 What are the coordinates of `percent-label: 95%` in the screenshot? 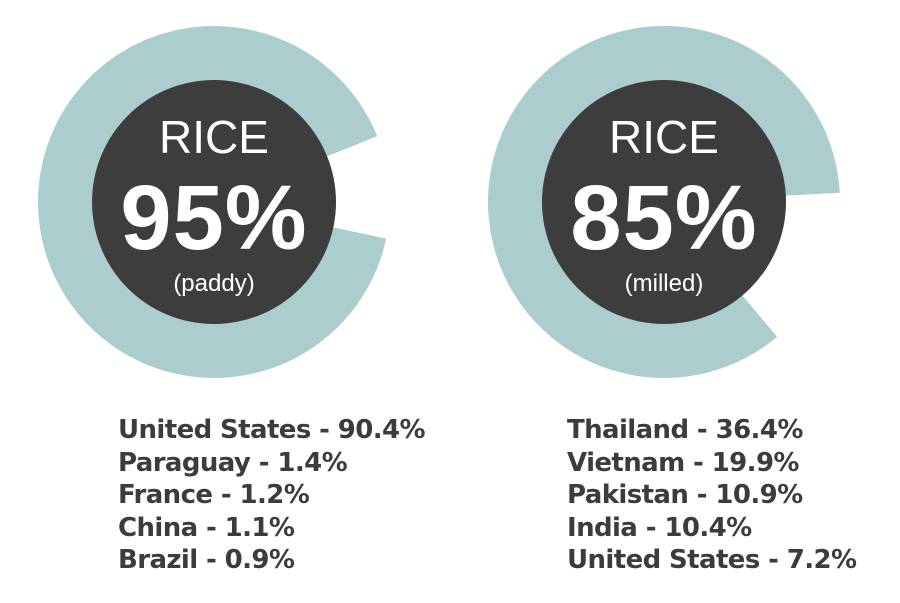 It's located at (214, 218).